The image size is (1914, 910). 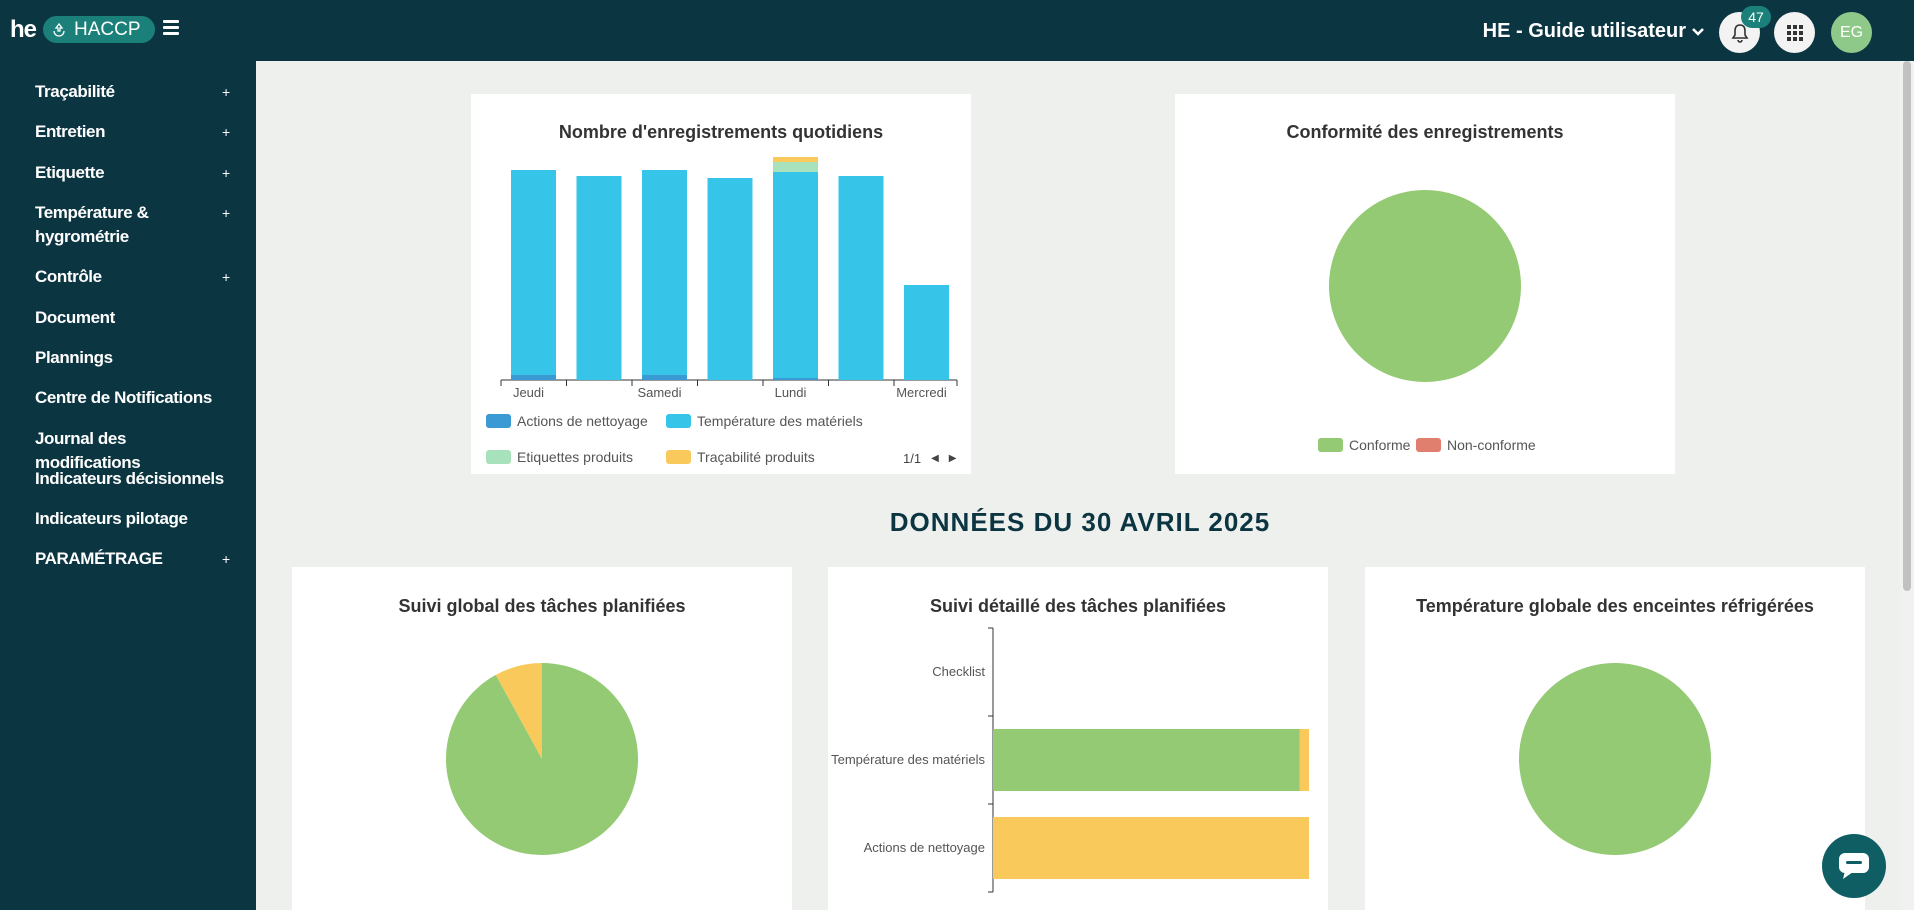 I want to click on legend-label: Non-conforme, so click(x=1491, y=445).